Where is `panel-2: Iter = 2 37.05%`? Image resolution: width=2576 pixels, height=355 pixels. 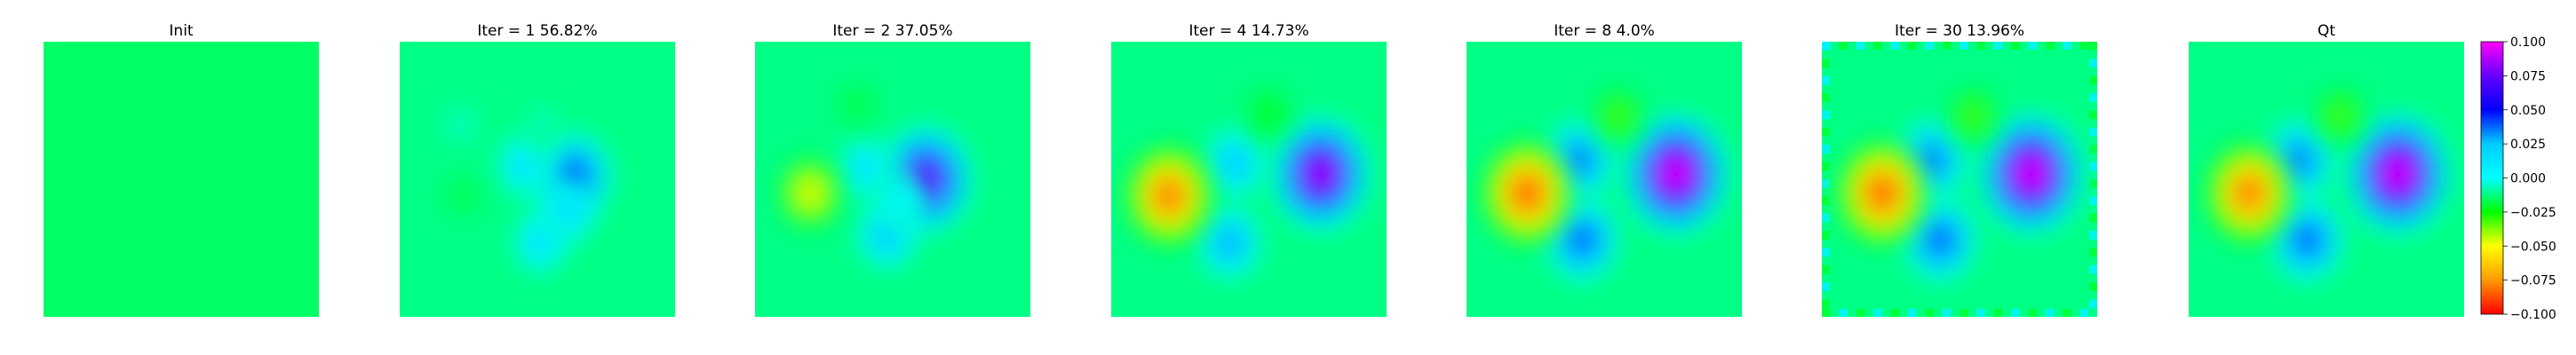 panel-2: Iter = 2 37.05% is located at coordinates (892, 169).